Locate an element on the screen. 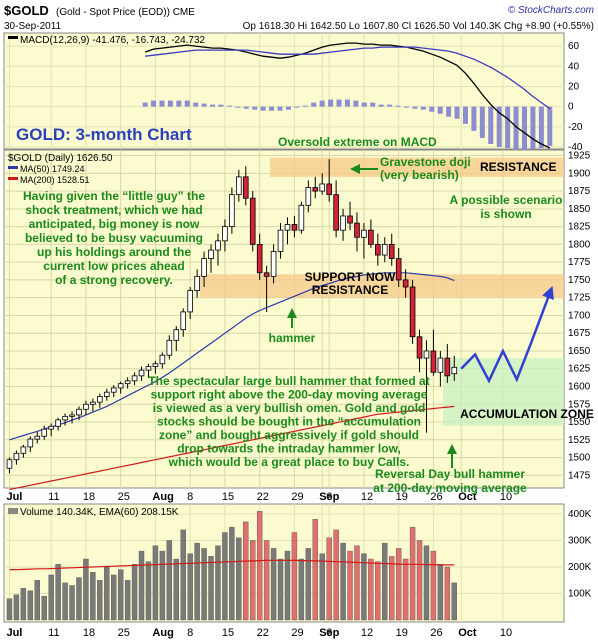 This screenshot has height=644, width=598. macd-tick-label: -40 is located at coordinates (575, 147).